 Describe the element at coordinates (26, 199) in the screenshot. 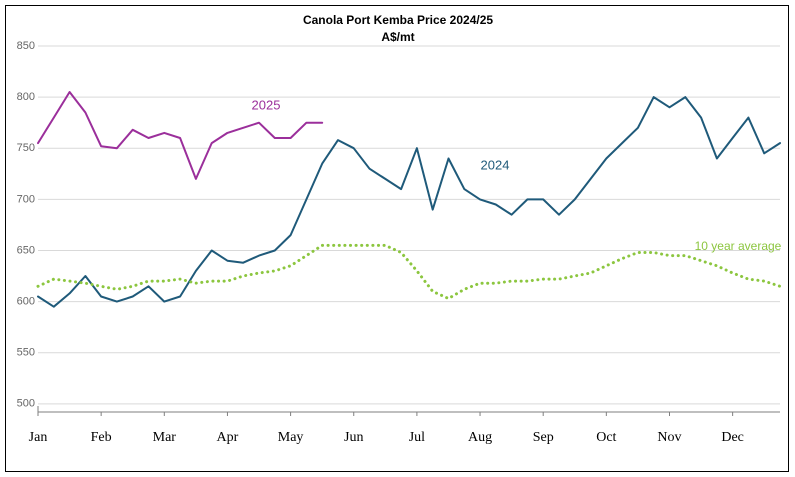

I see `y-tick-label: 700` at that location.